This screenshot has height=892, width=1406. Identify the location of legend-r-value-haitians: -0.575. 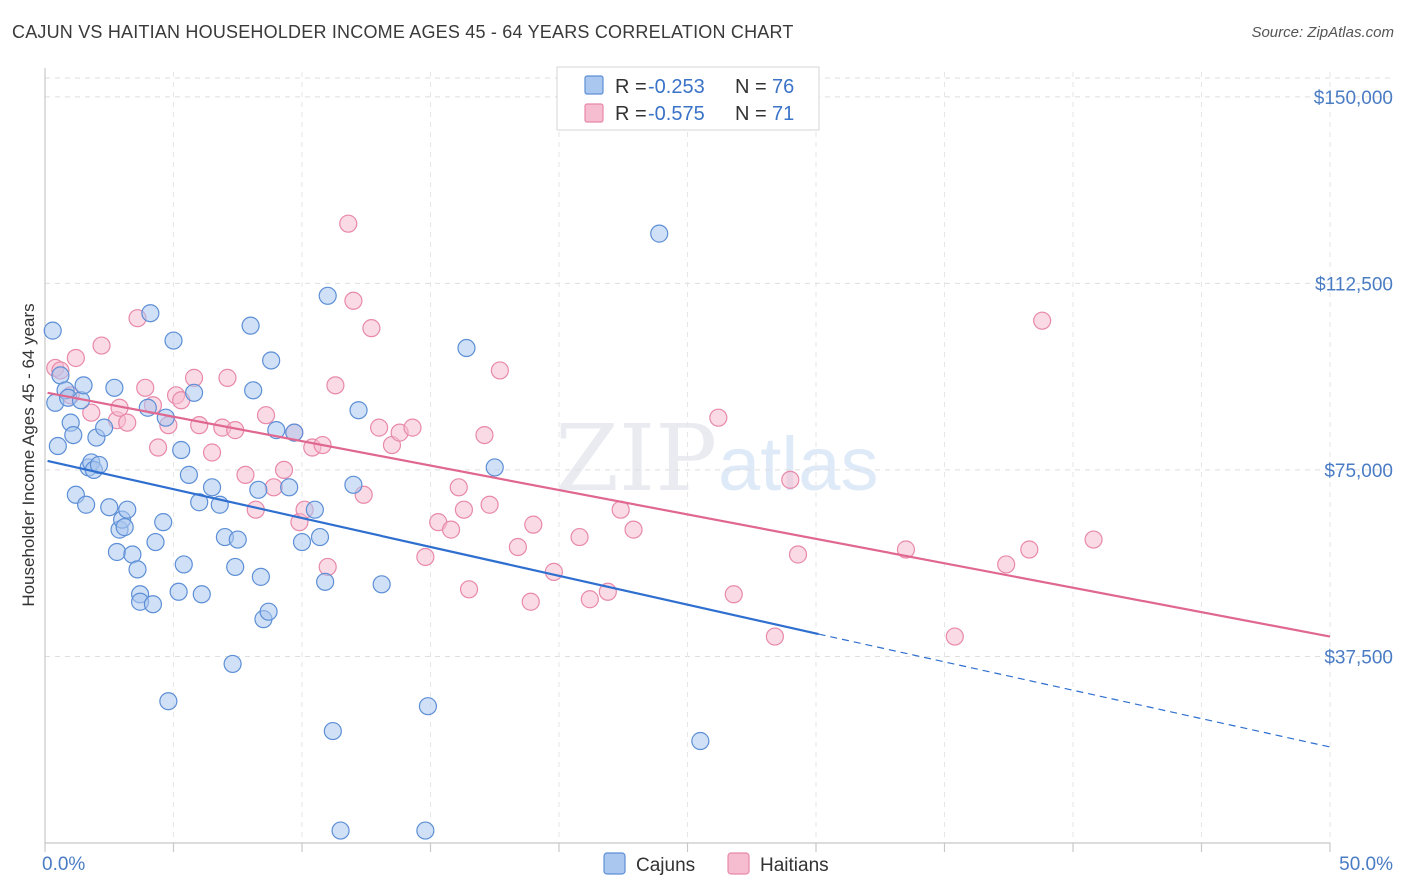
(676, 114).